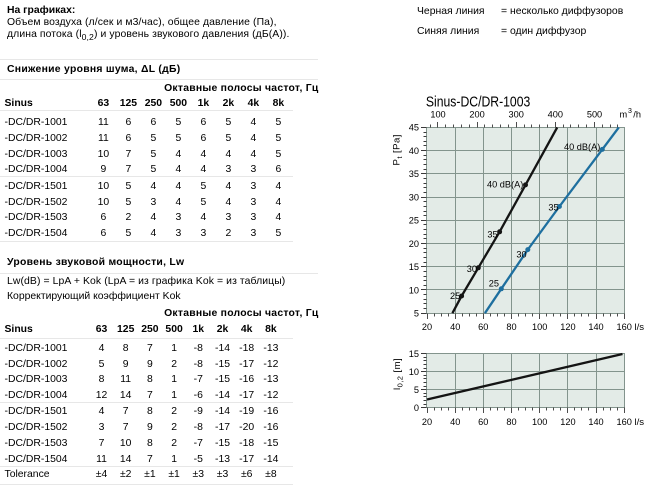 The height and width of the screenshot is (487, 654). What do you see at coordinates (478, 102) in the screenshot?
I see `svg-text: Sinus-DC/DR-1003` at bounding box center [478, 102].